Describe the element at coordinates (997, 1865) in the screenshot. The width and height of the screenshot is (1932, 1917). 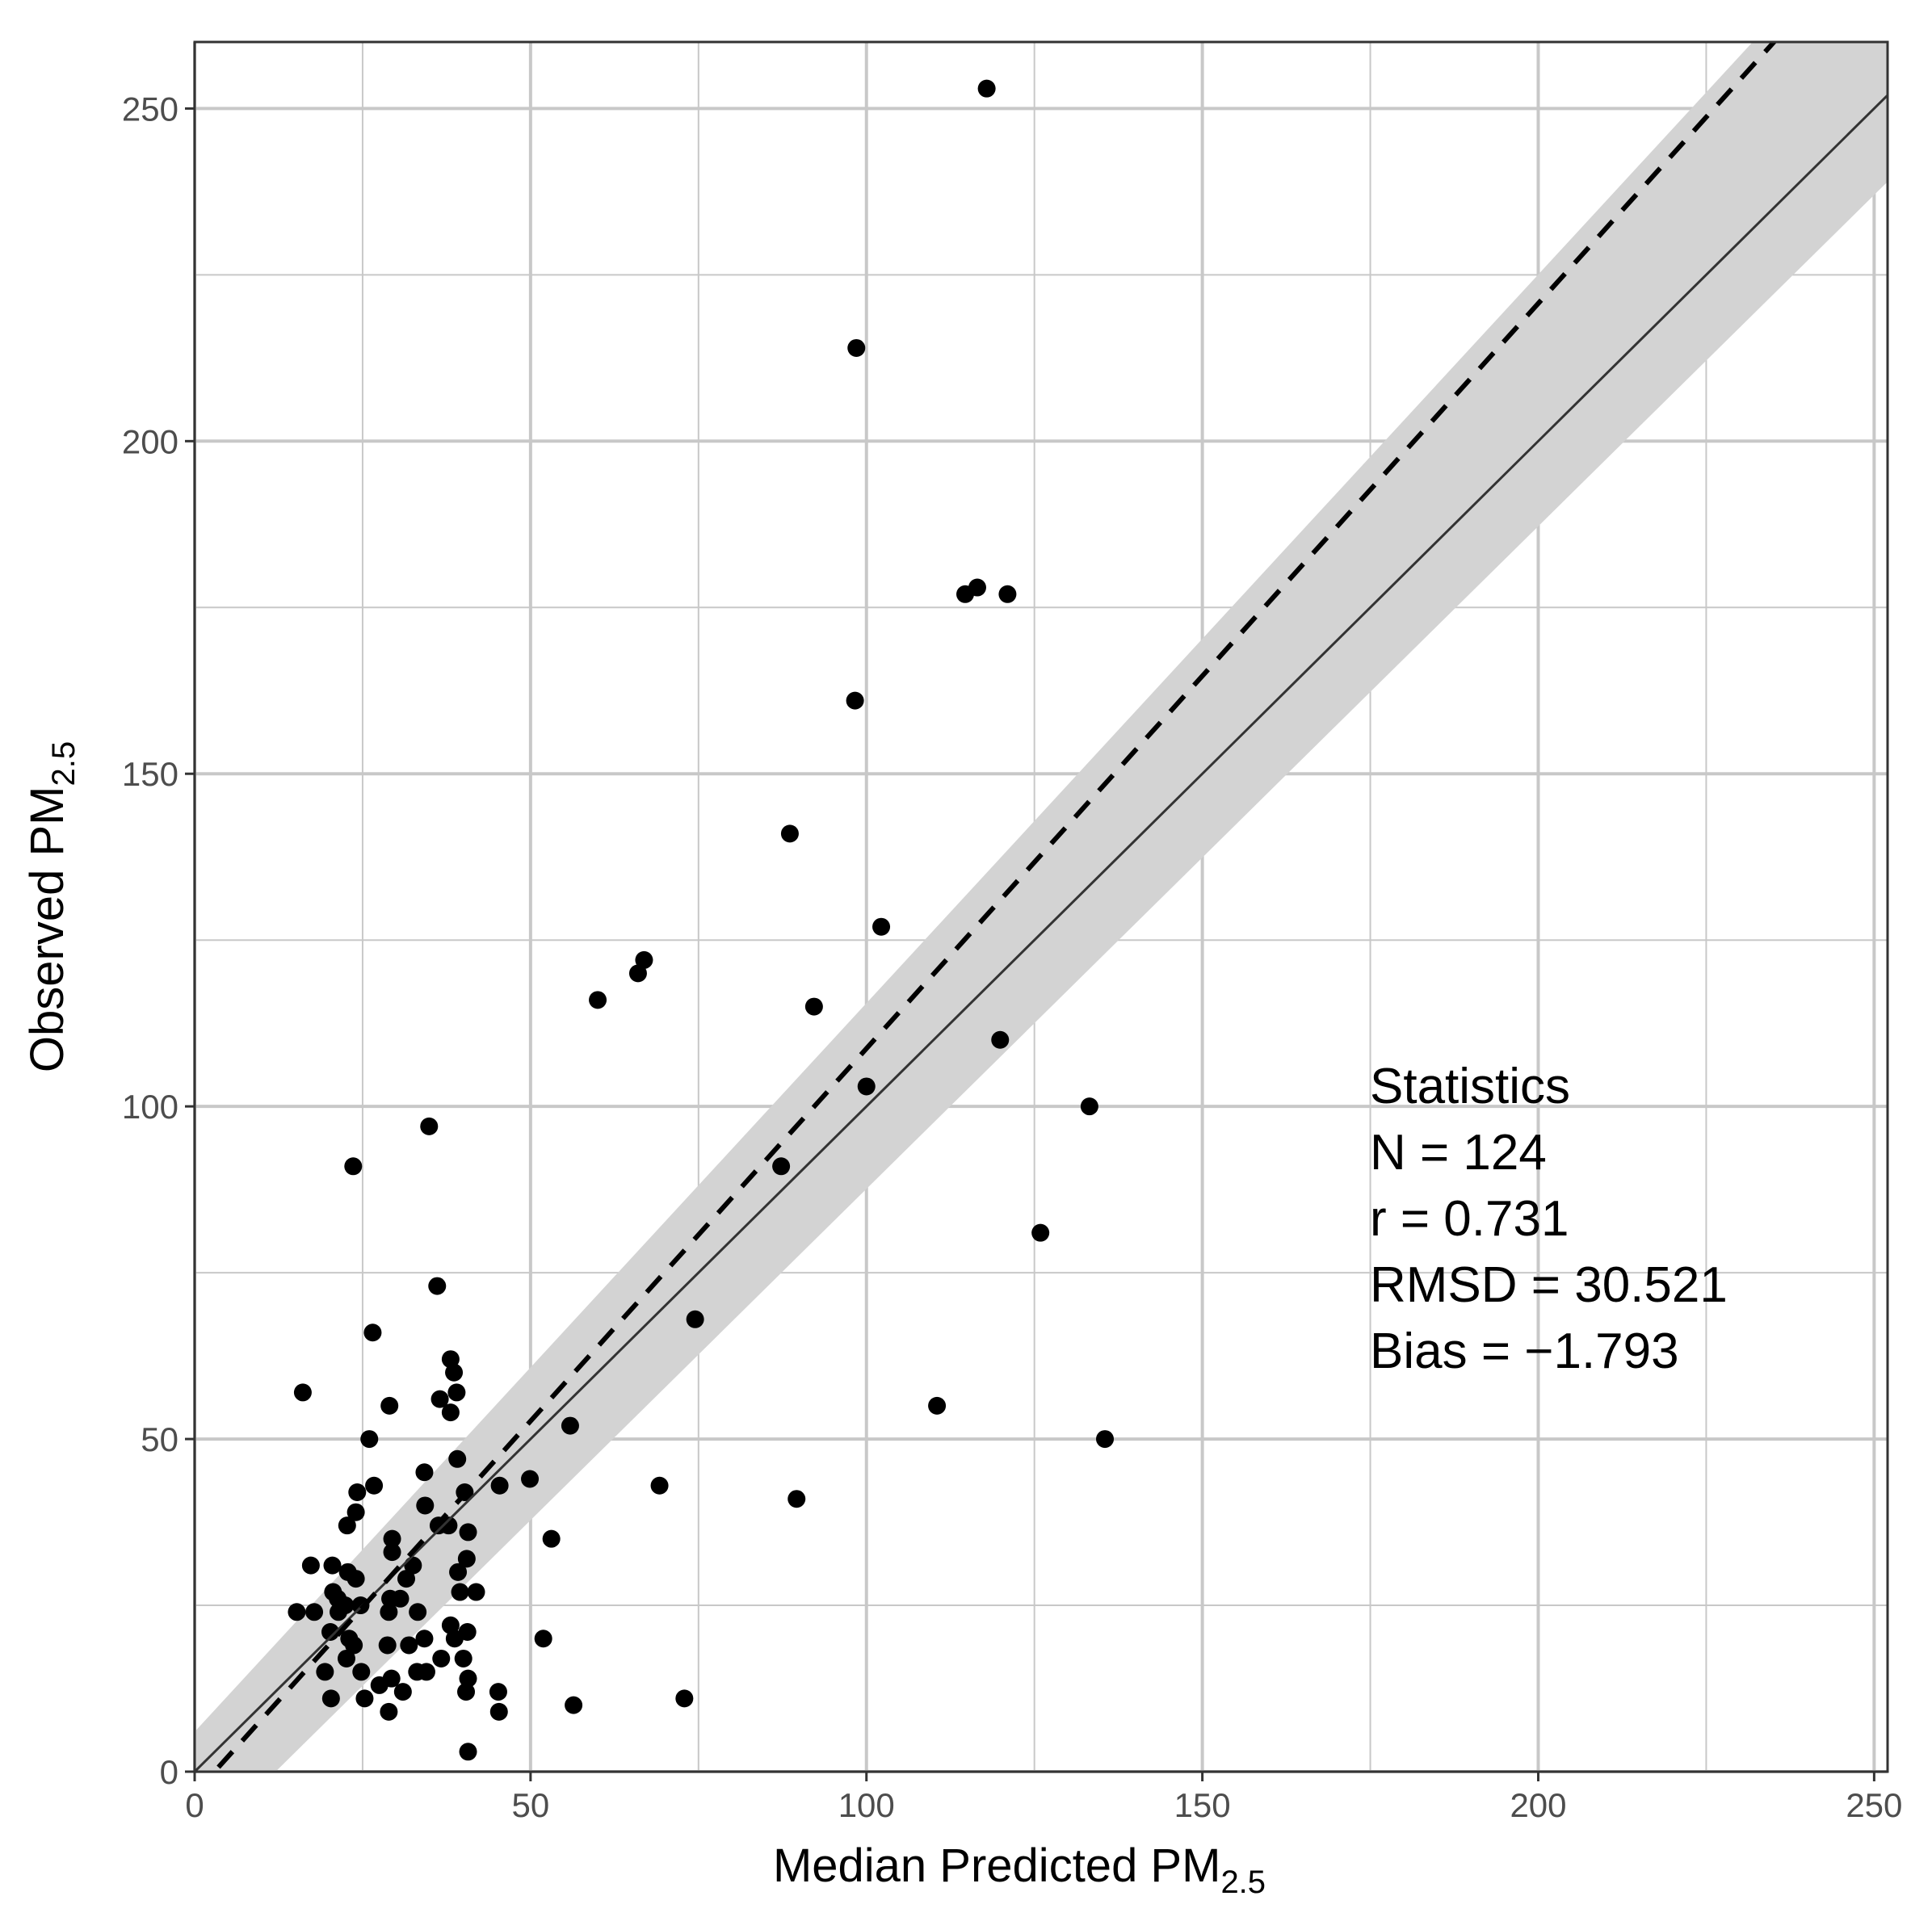
I see `x-axis-title-main: Median Predicted PM` at that location.